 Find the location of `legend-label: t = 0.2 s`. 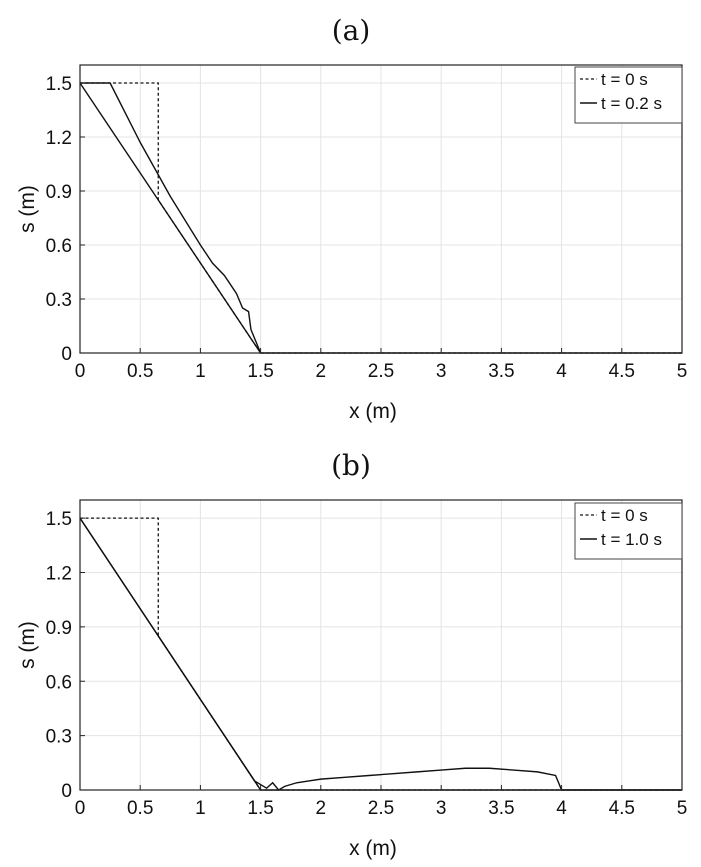

legend-label: t = 0.2 s is located at coordinates (631, 103).